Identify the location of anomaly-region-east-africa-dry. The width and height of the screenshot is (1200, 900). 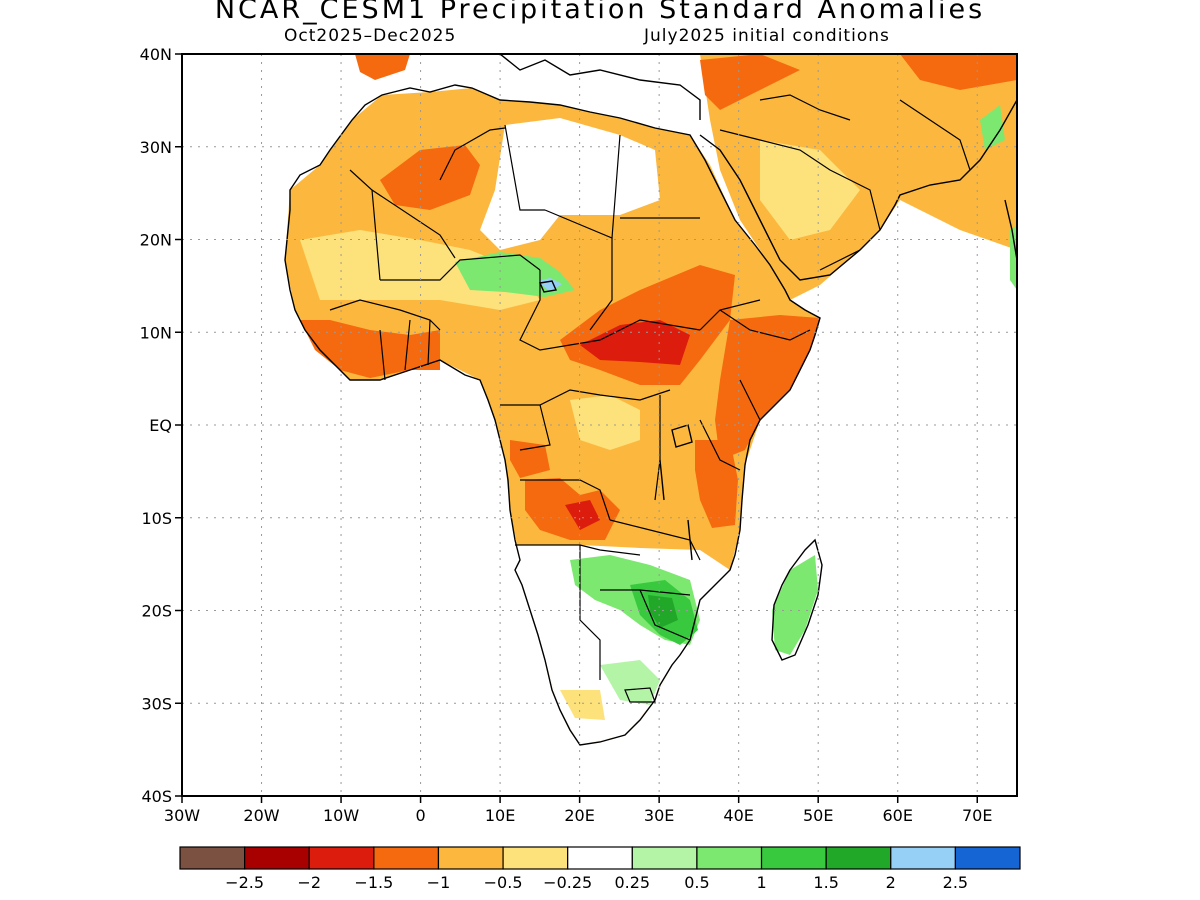
(767, 387).